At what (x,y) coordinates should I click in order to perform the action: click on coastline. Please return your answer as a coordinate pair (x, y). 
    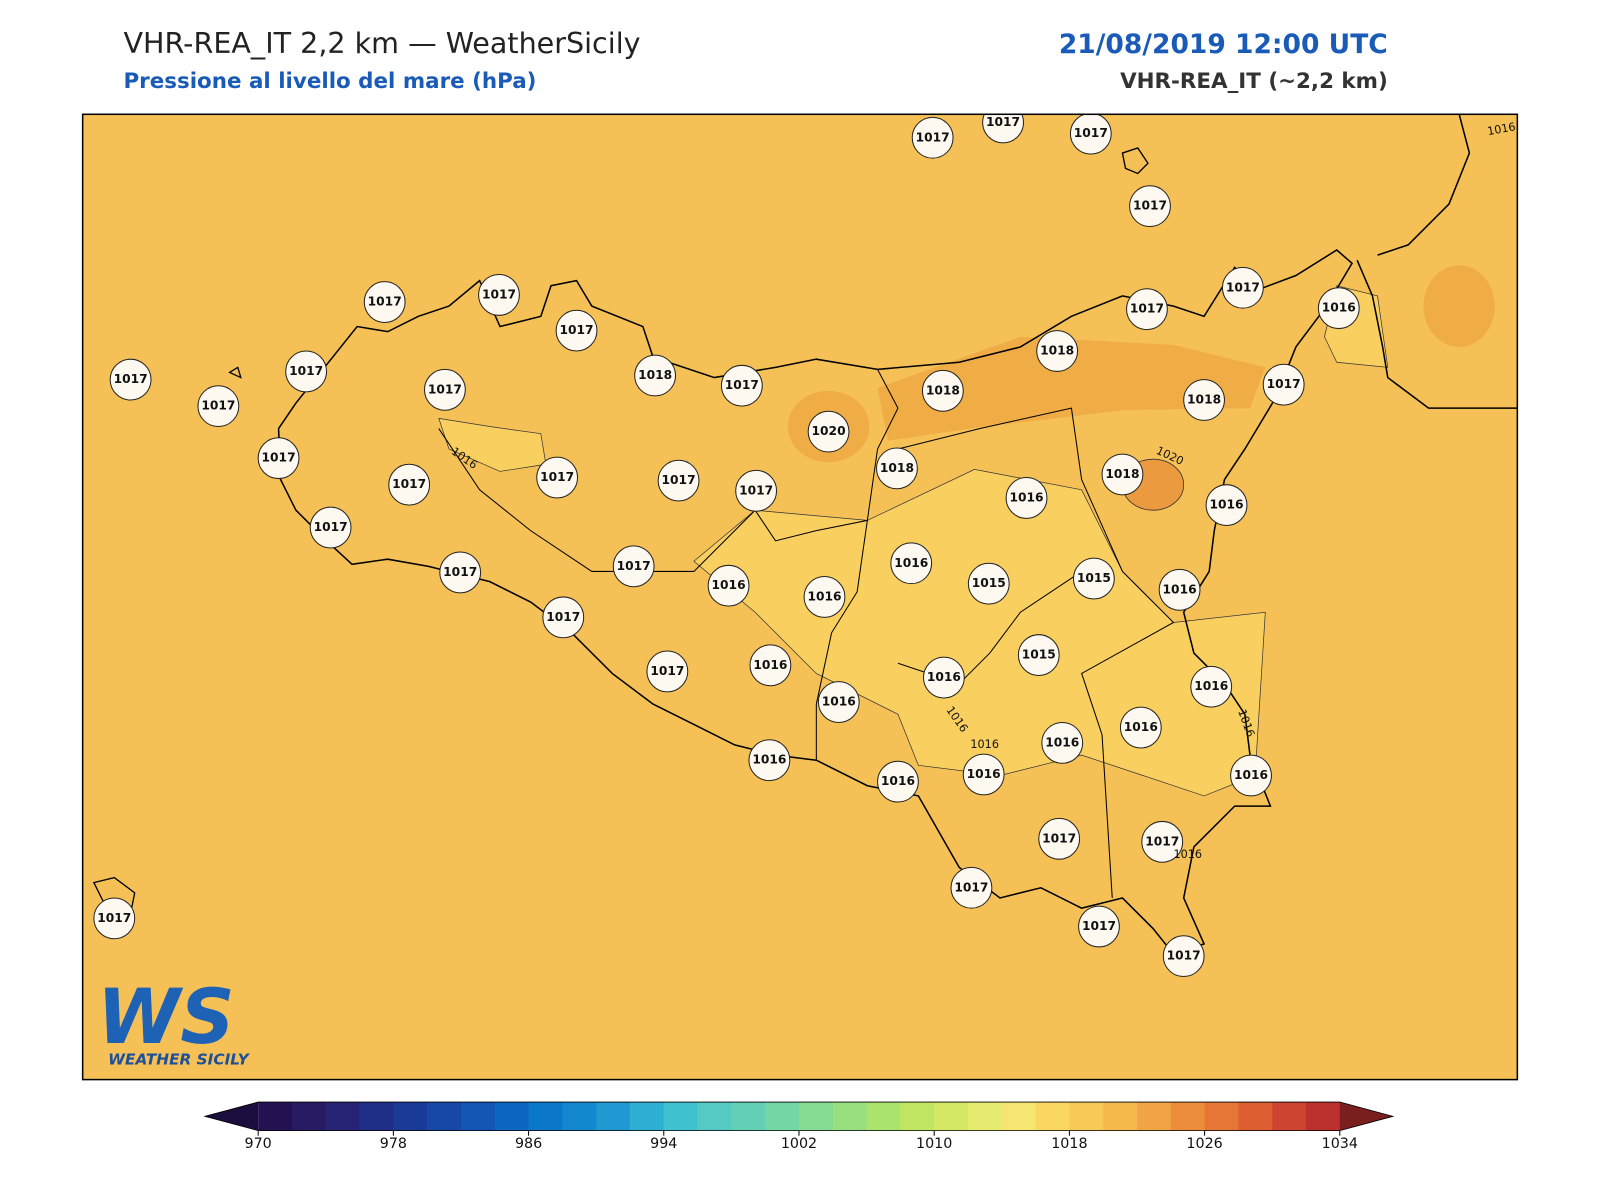
    Looking at the image, I should click on (1424, 185).